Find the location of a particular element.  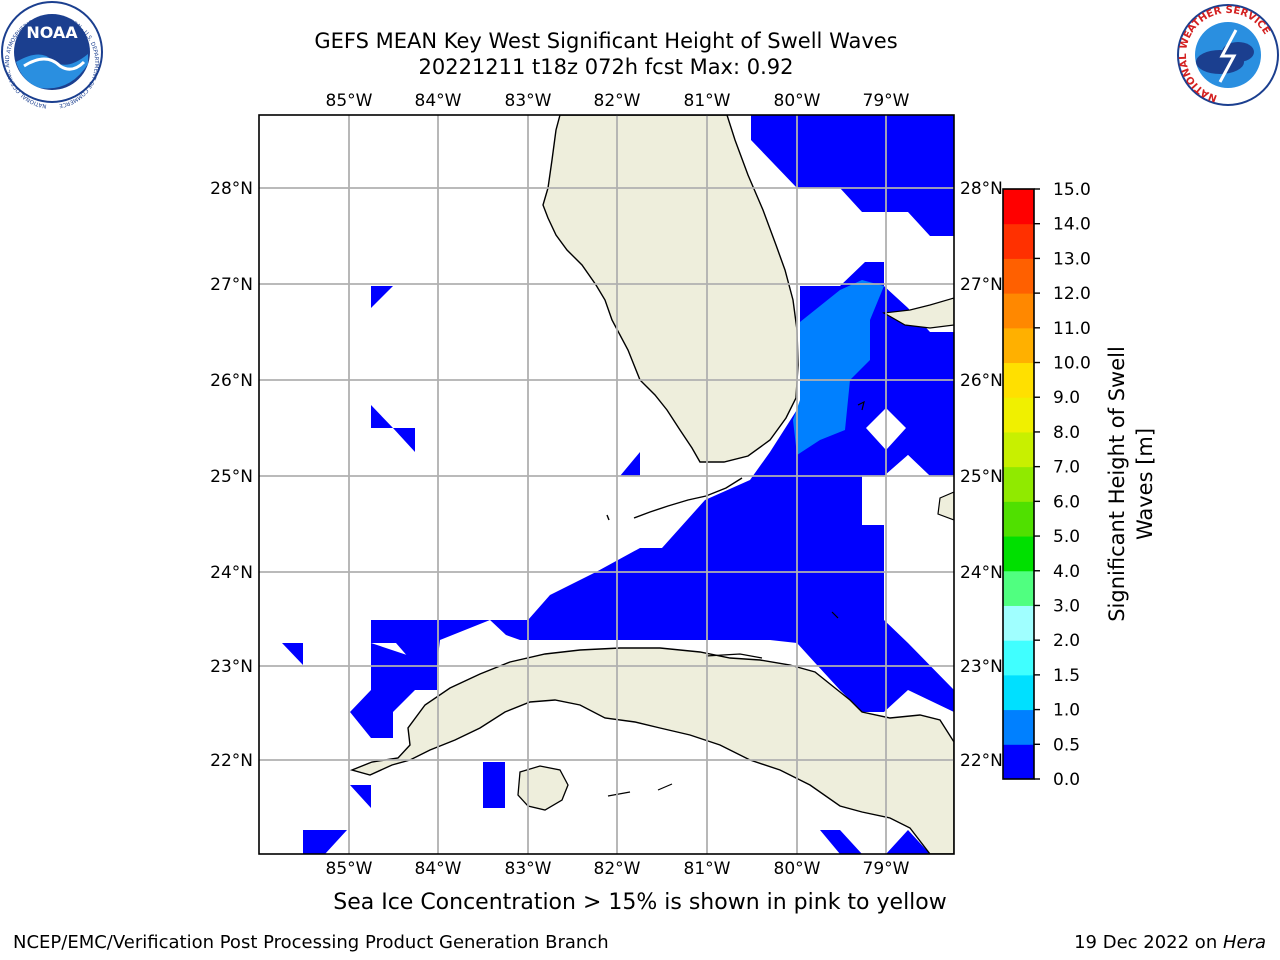

isle-of-youth is located at coordinates (543, 788).